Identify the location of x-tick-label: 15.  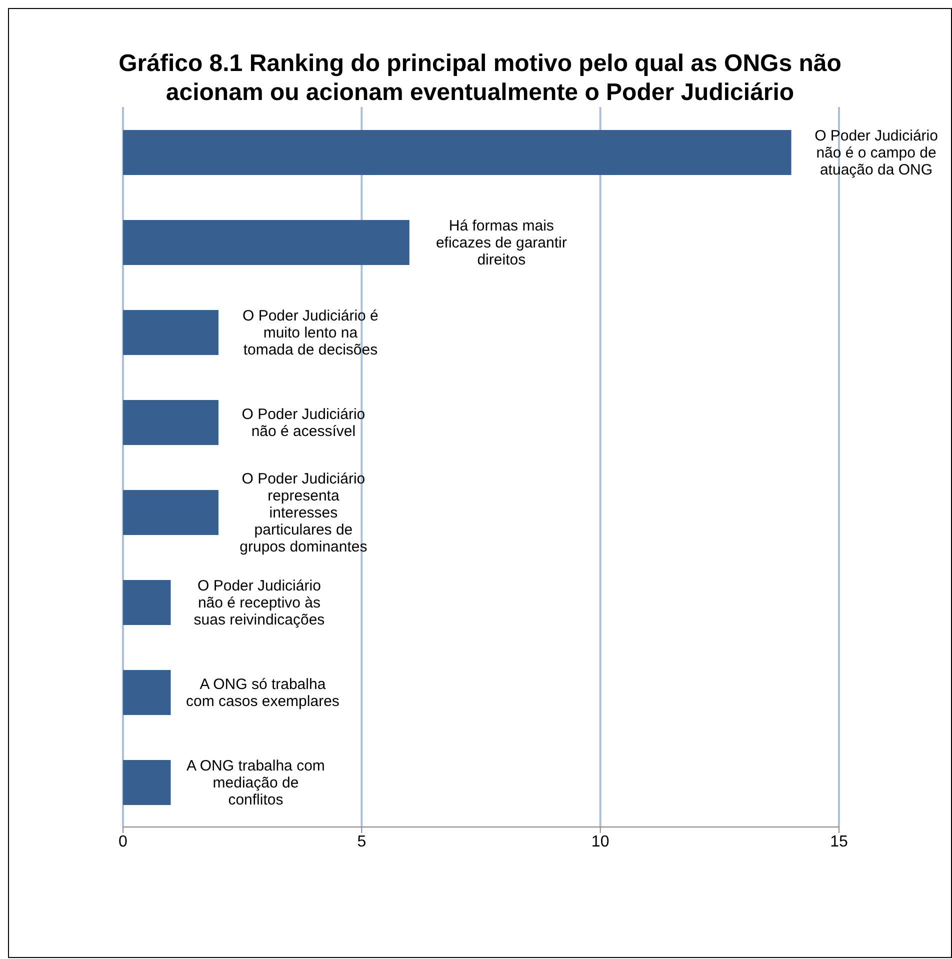
(839, 841).